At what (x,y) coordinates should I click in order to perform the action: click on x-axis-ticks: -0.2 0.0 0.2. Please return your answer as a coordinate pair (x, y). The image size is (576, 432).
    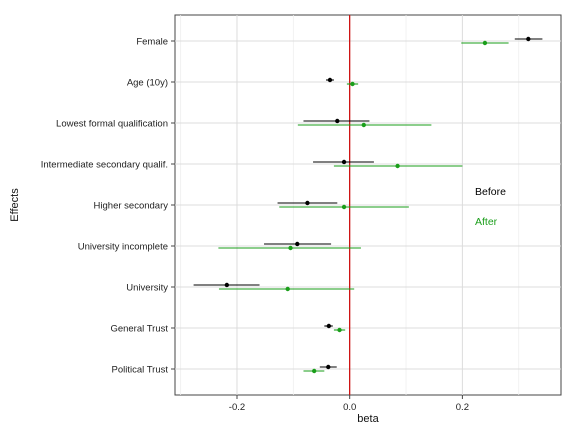
    Looking at the image, I should click on (349, 404).